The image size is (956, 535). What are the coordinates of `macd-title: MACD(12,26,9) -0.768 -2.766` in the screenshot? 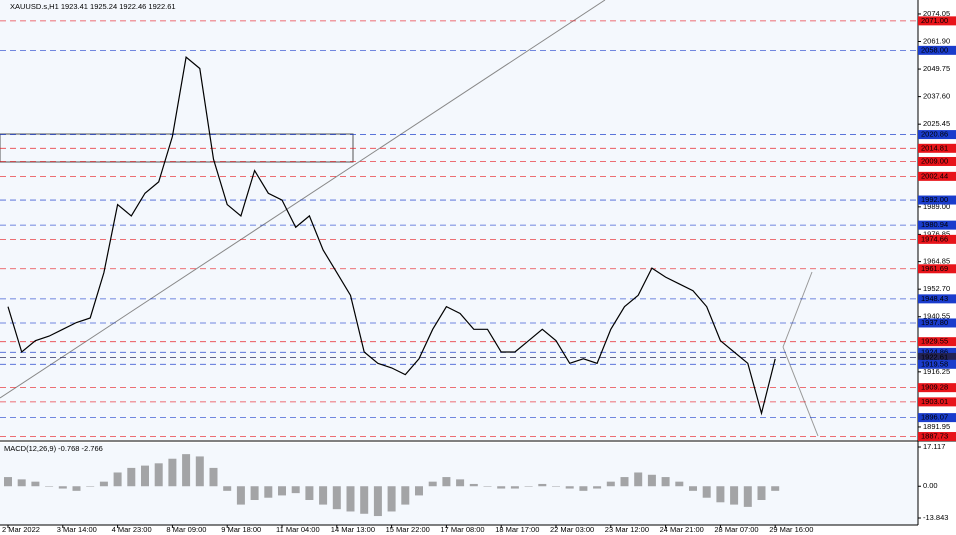 It's located at (53, 448).